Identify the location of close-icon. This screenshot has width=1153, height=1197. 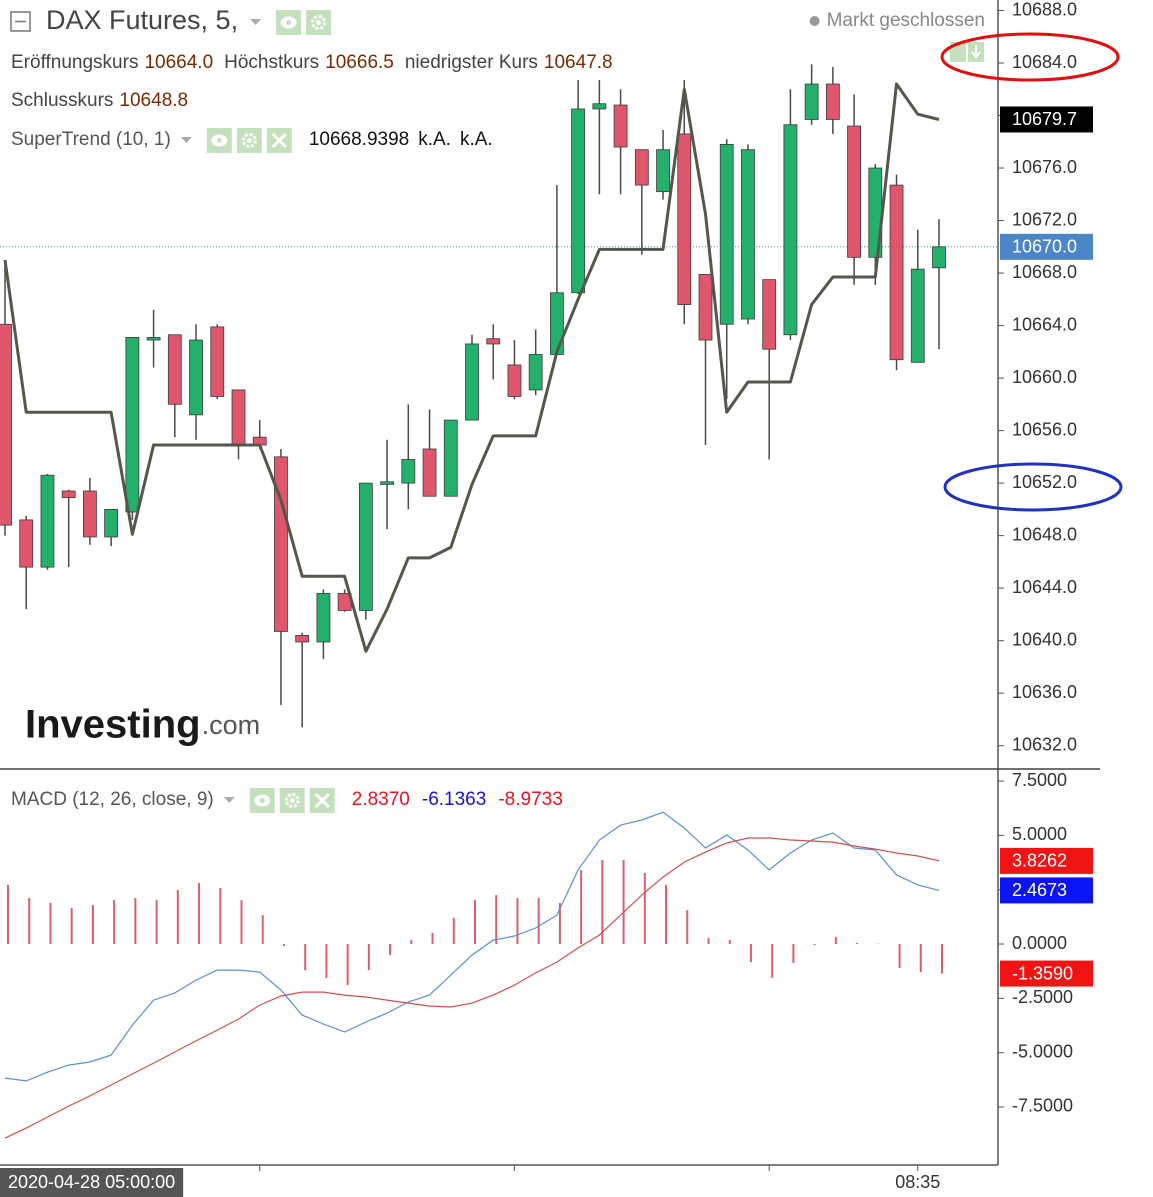
(322, 800).